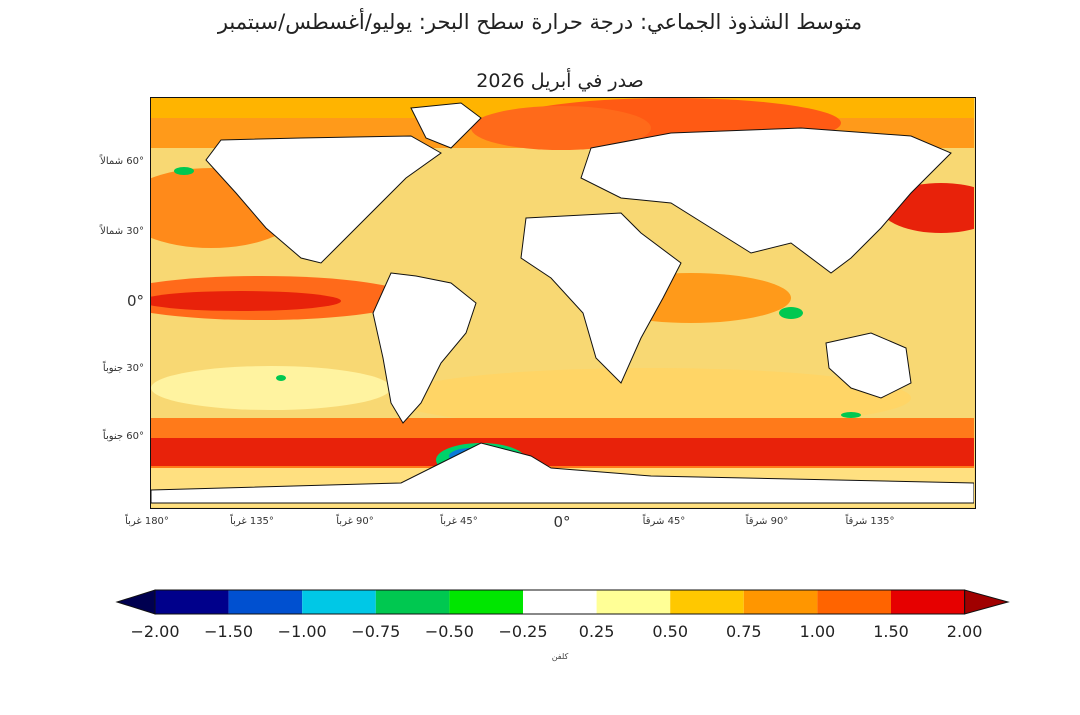 This screenshot has width=1080, height=715. What do you see at coordinates (868, 365) in the screenshot?
I see `australia` at bounding box center [868, 365].